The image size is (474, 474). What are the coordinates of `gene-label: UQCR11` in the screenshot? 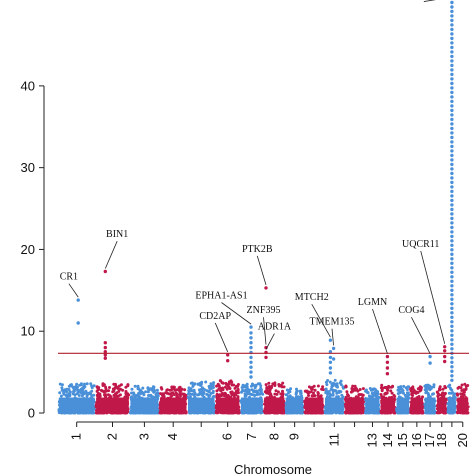 It's located at (420, 244).